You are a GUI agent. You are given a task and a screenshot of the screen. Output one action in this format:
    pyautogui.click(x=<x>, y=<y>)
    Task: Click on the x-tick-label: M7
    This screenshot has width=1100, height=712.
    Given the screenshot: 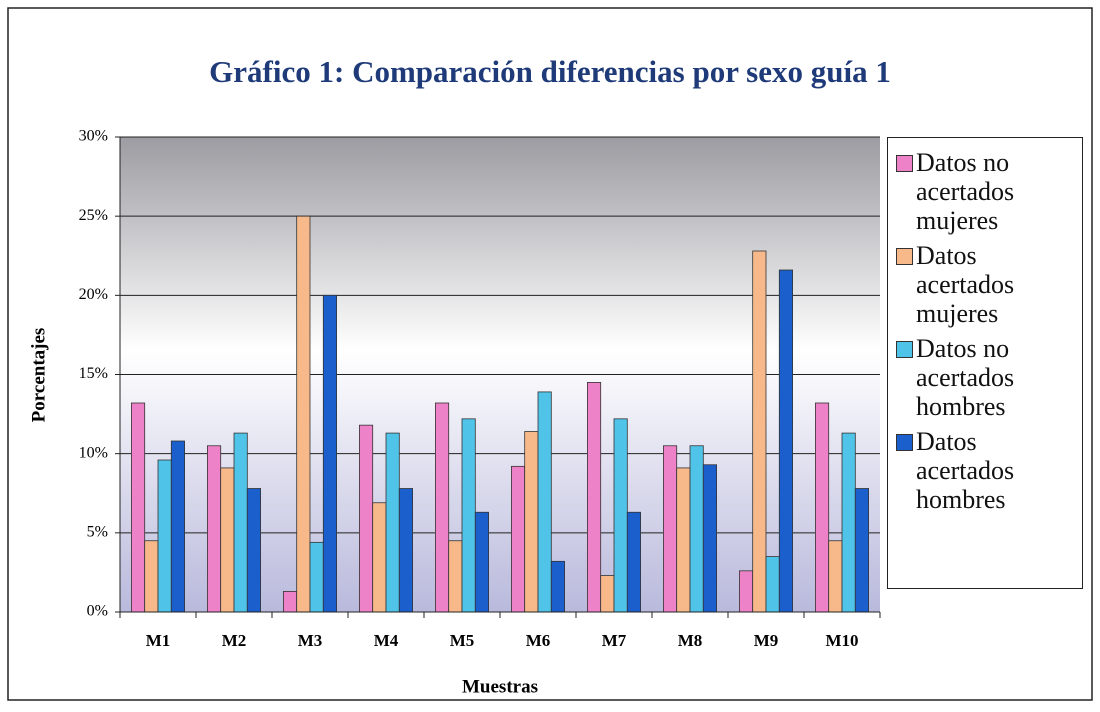 What is the action you would take?
    pyautogui.click(x=614, y=640)
    